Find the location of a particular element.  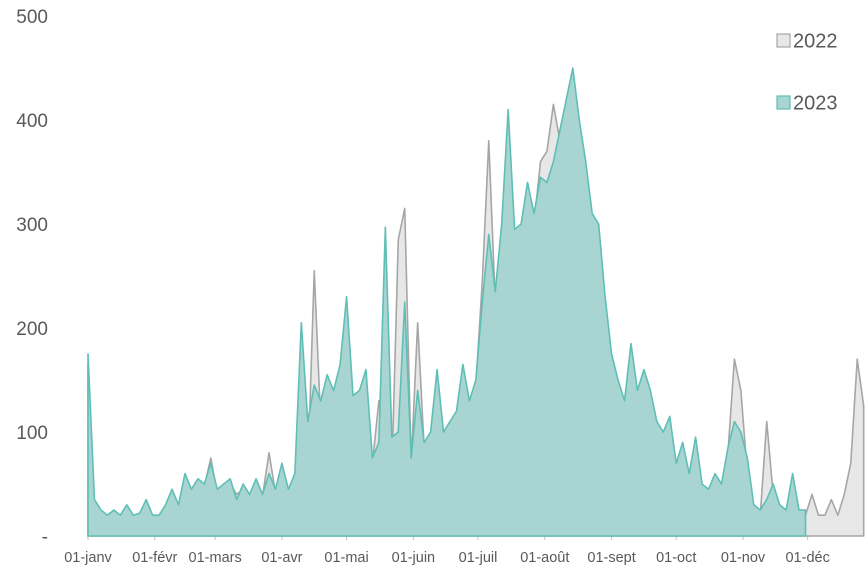

x-tick-label: 01-déc is located at coordinates (807, 558).